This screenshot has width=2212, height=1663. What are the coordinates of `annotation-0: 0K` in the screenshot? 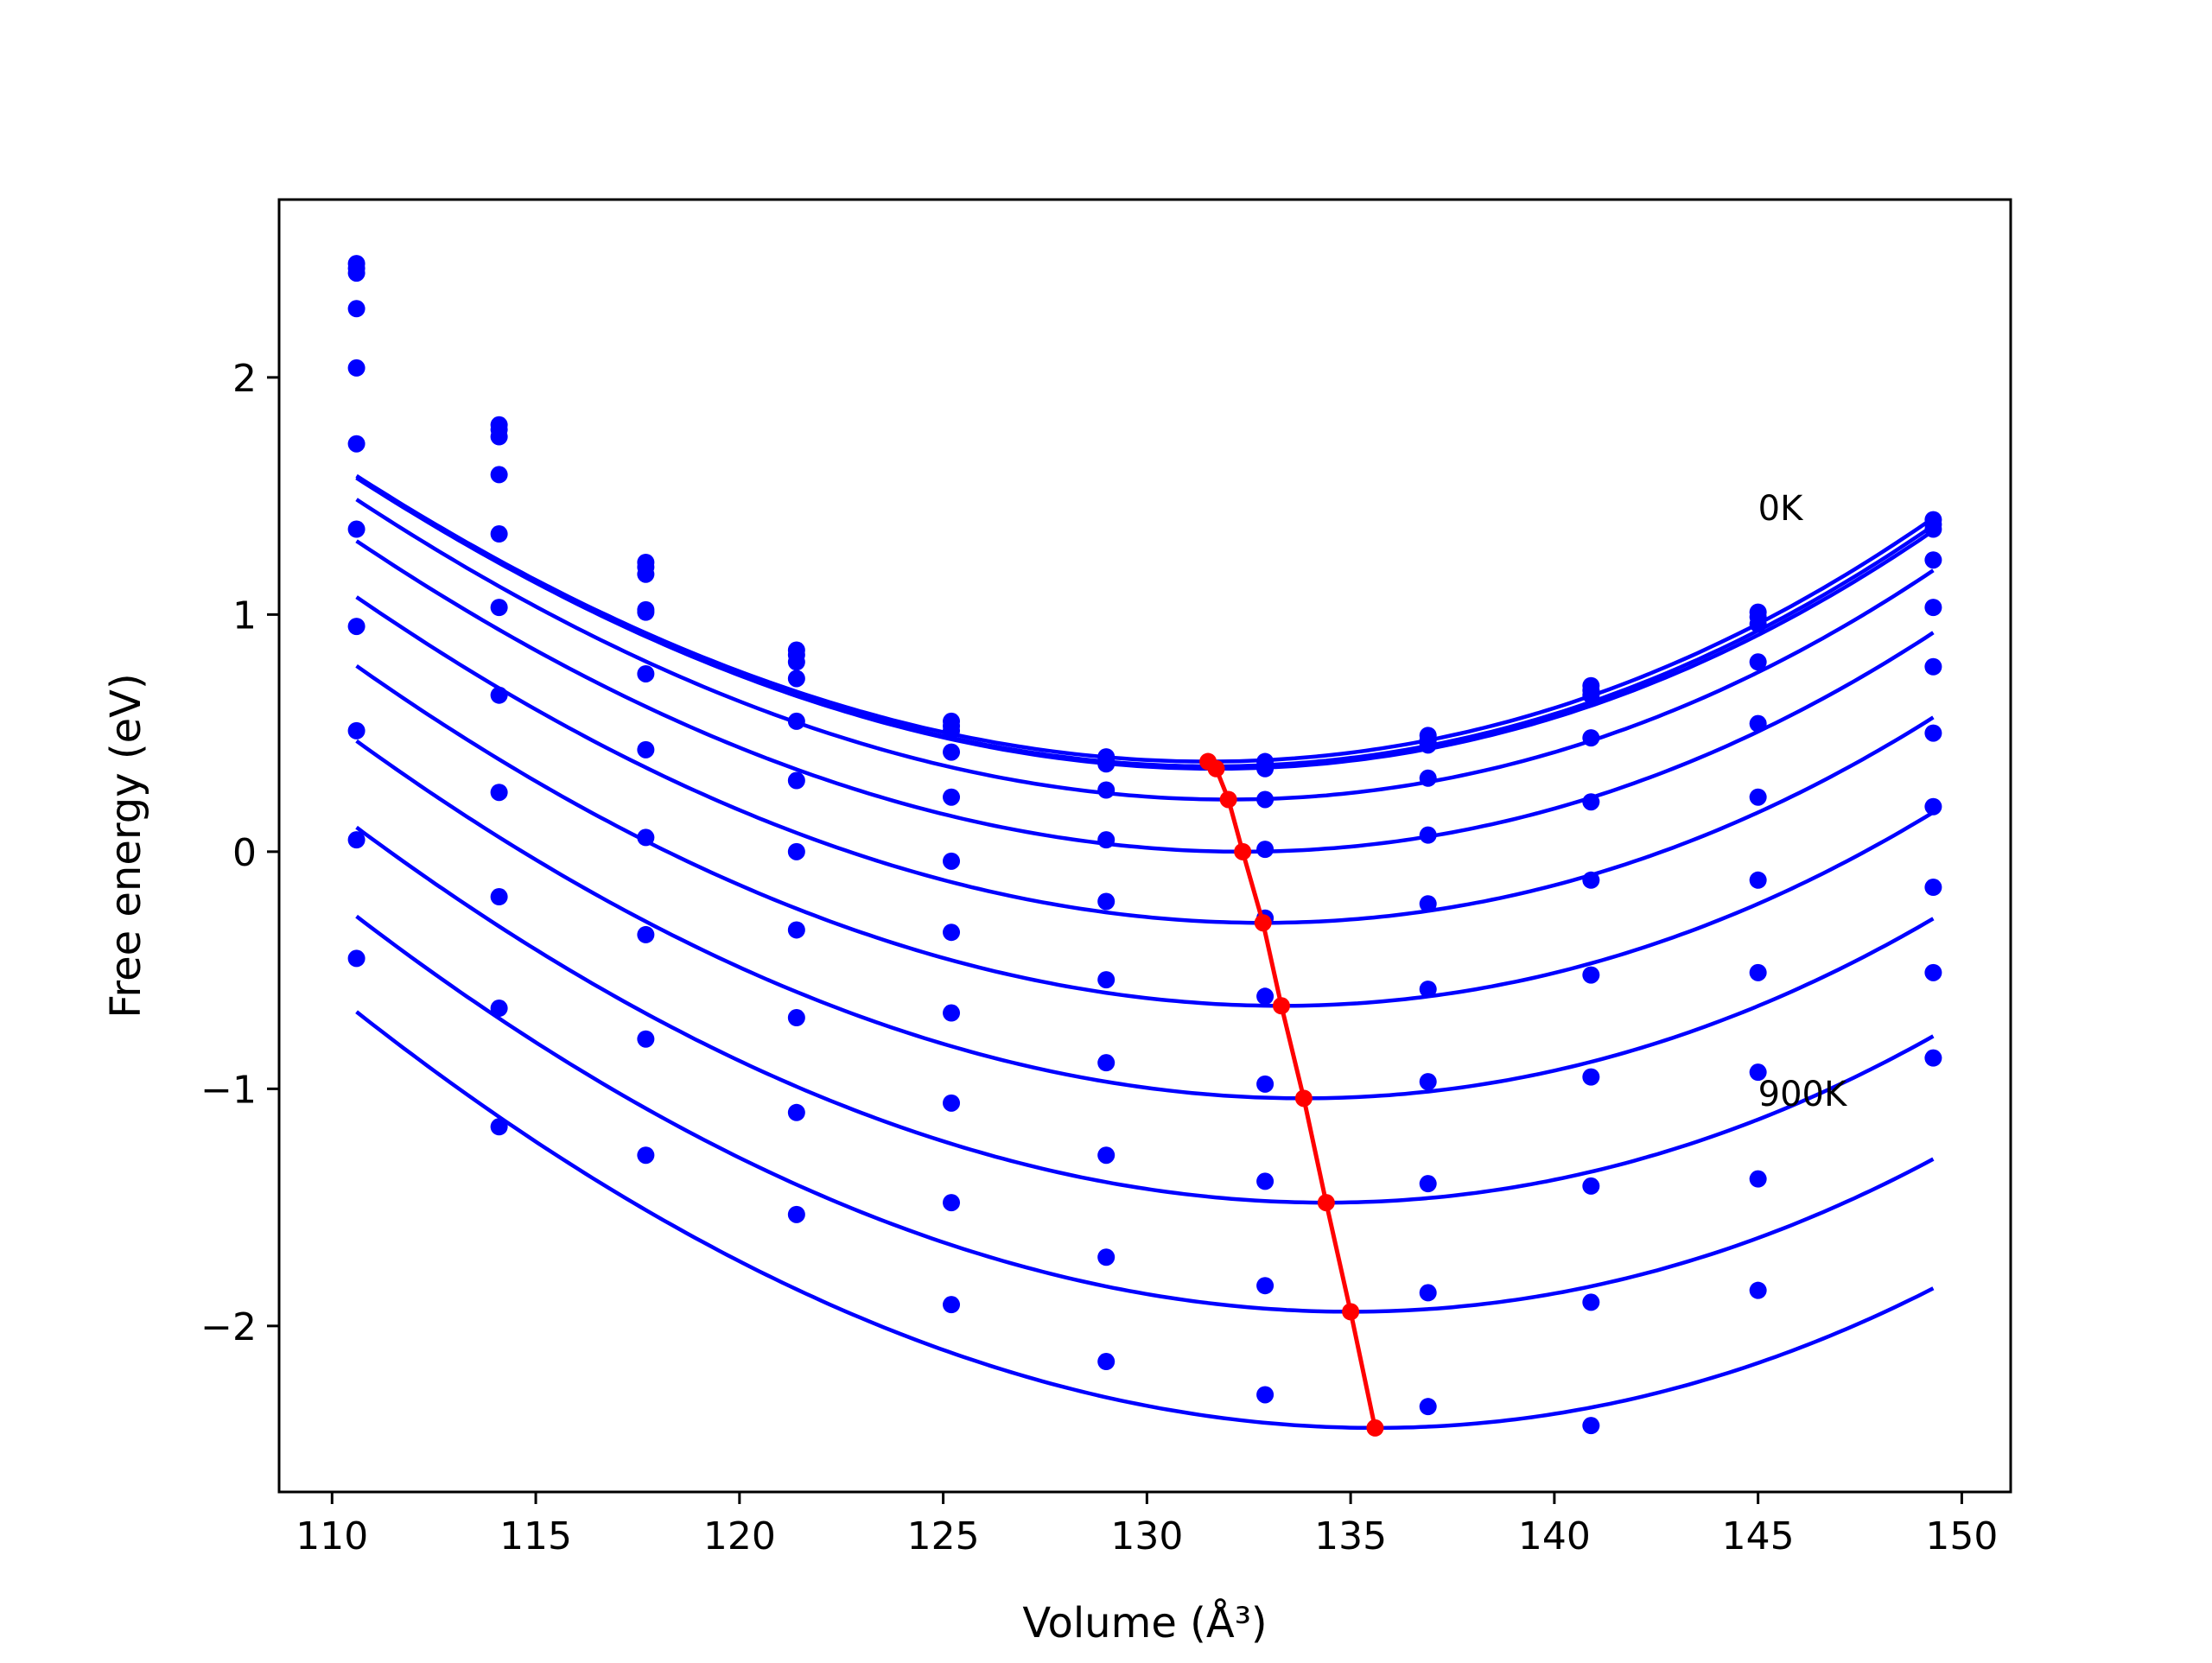 It's located at (1781, 509).